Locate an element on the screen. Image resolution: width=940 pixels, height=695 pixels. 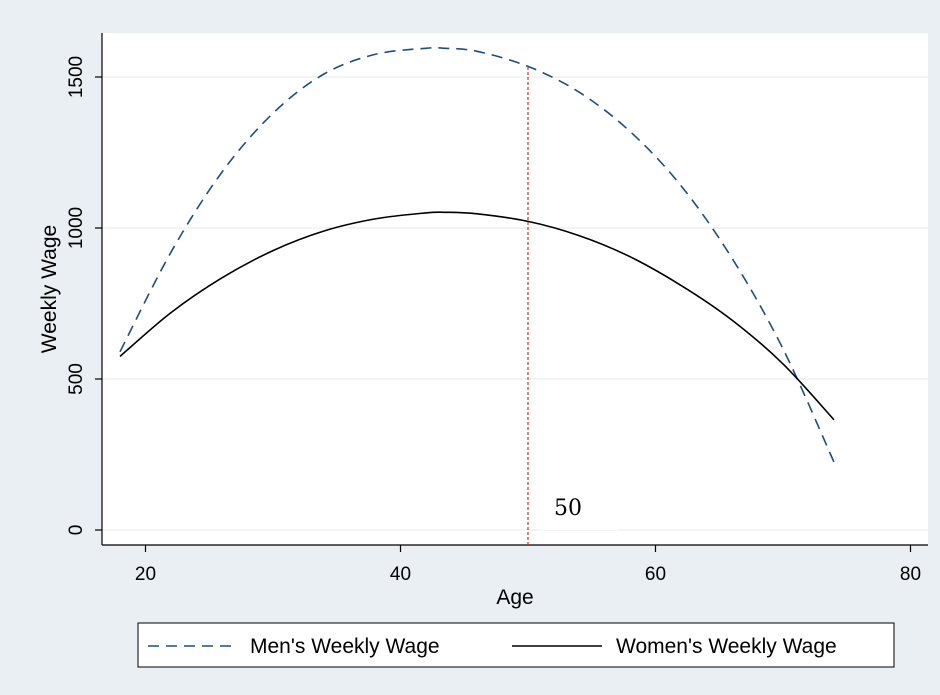
x-axis-ticks: 20 40 60 80 is located at coordinates (528, 565).